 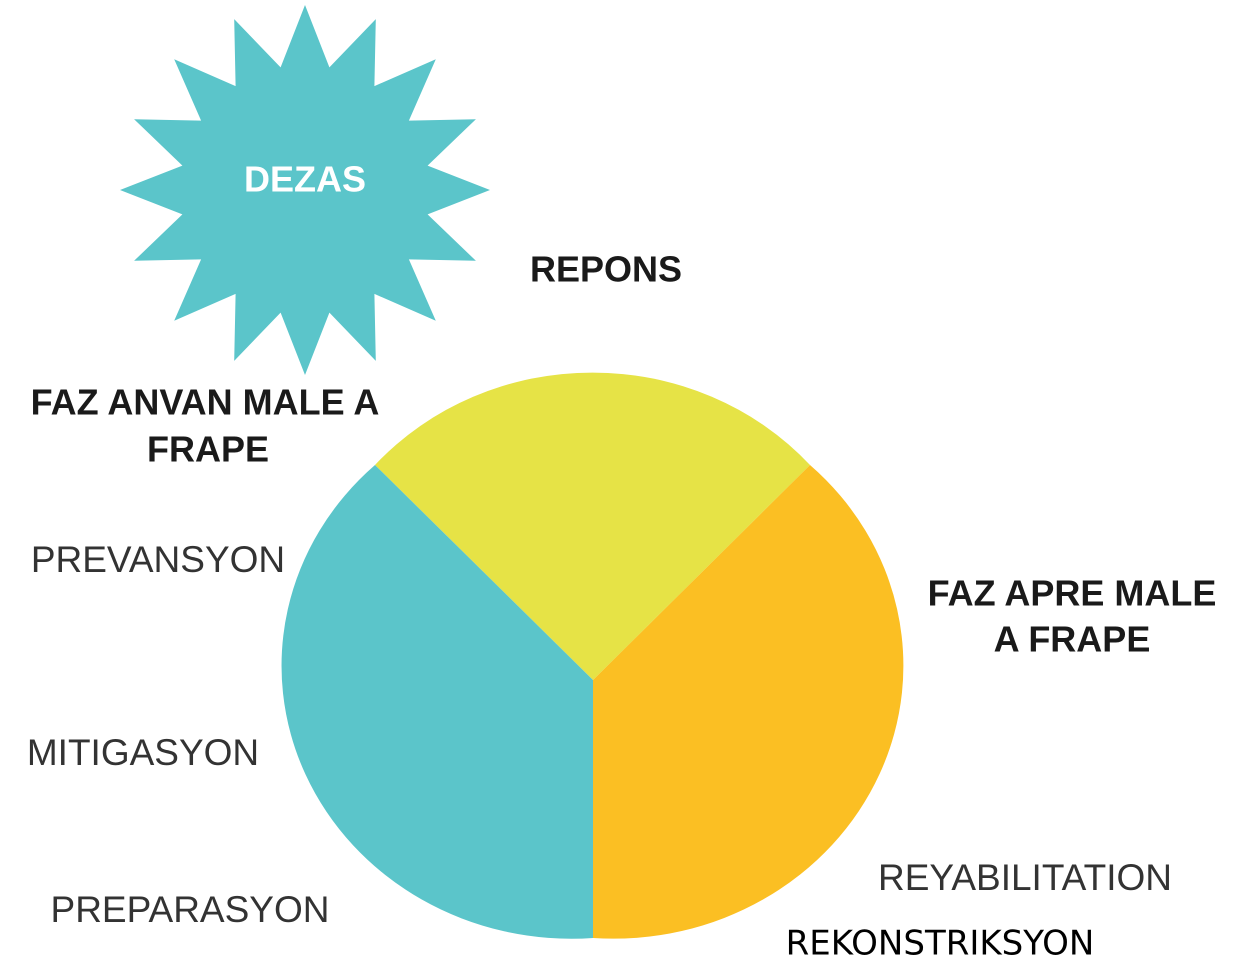 What do you see at coordinates (205, 402) in the screenshot?
I see `phase-label: FAZ ANVAN MALE A` at bounding box center [205, 402].